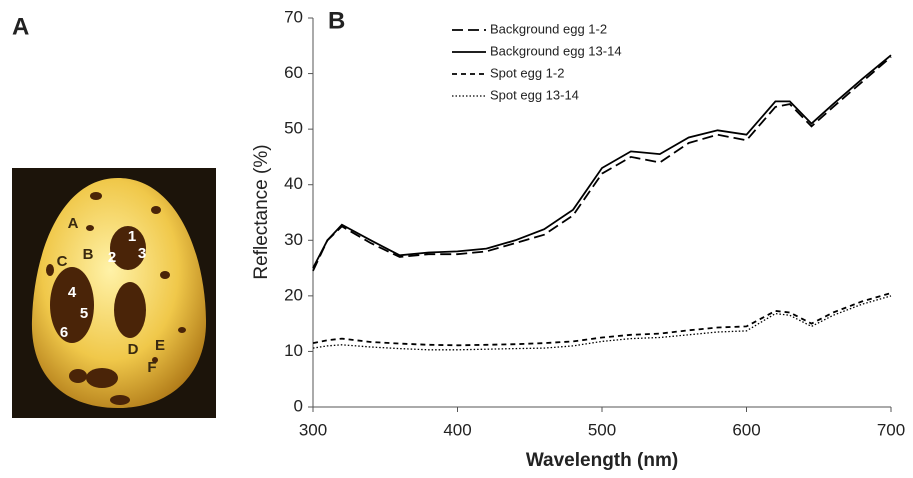 The height and width of the screenshot is (478, 913). I want to click on egg-label: 6, so click(64, 332).